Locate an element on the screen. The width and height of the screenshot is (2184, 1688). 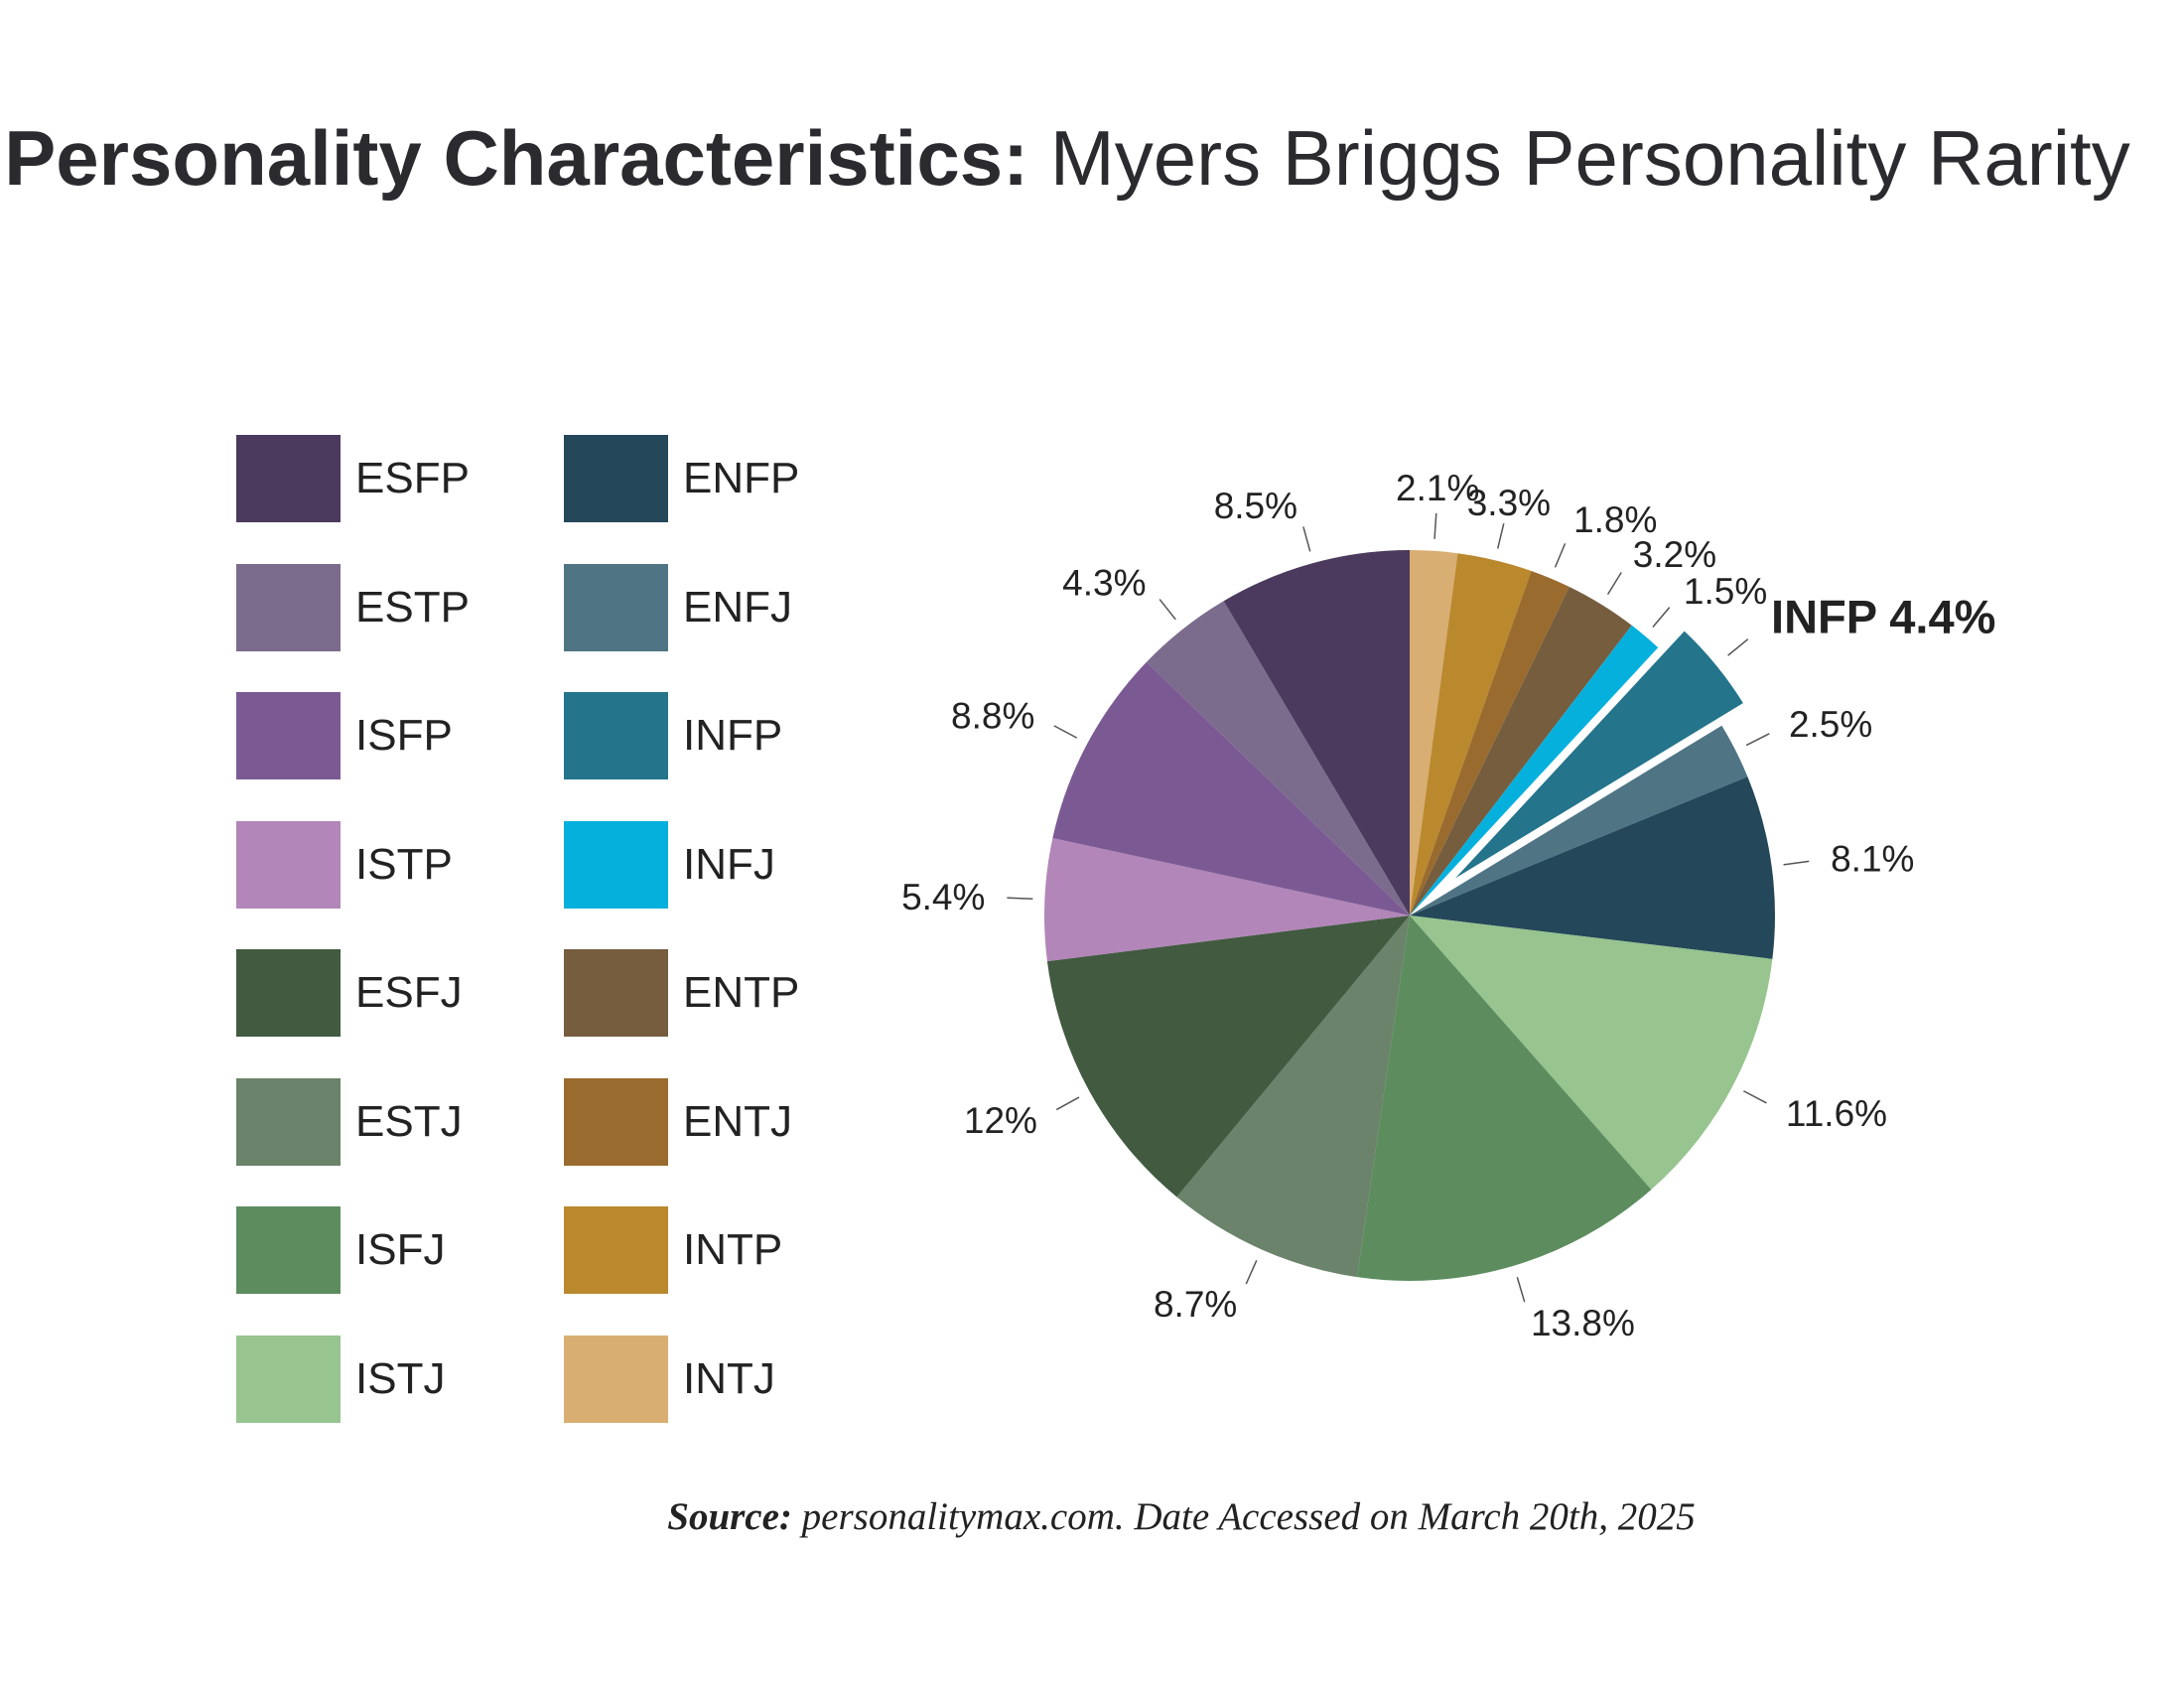
legend-label: ENFJ is located at coordinates (737, 607).